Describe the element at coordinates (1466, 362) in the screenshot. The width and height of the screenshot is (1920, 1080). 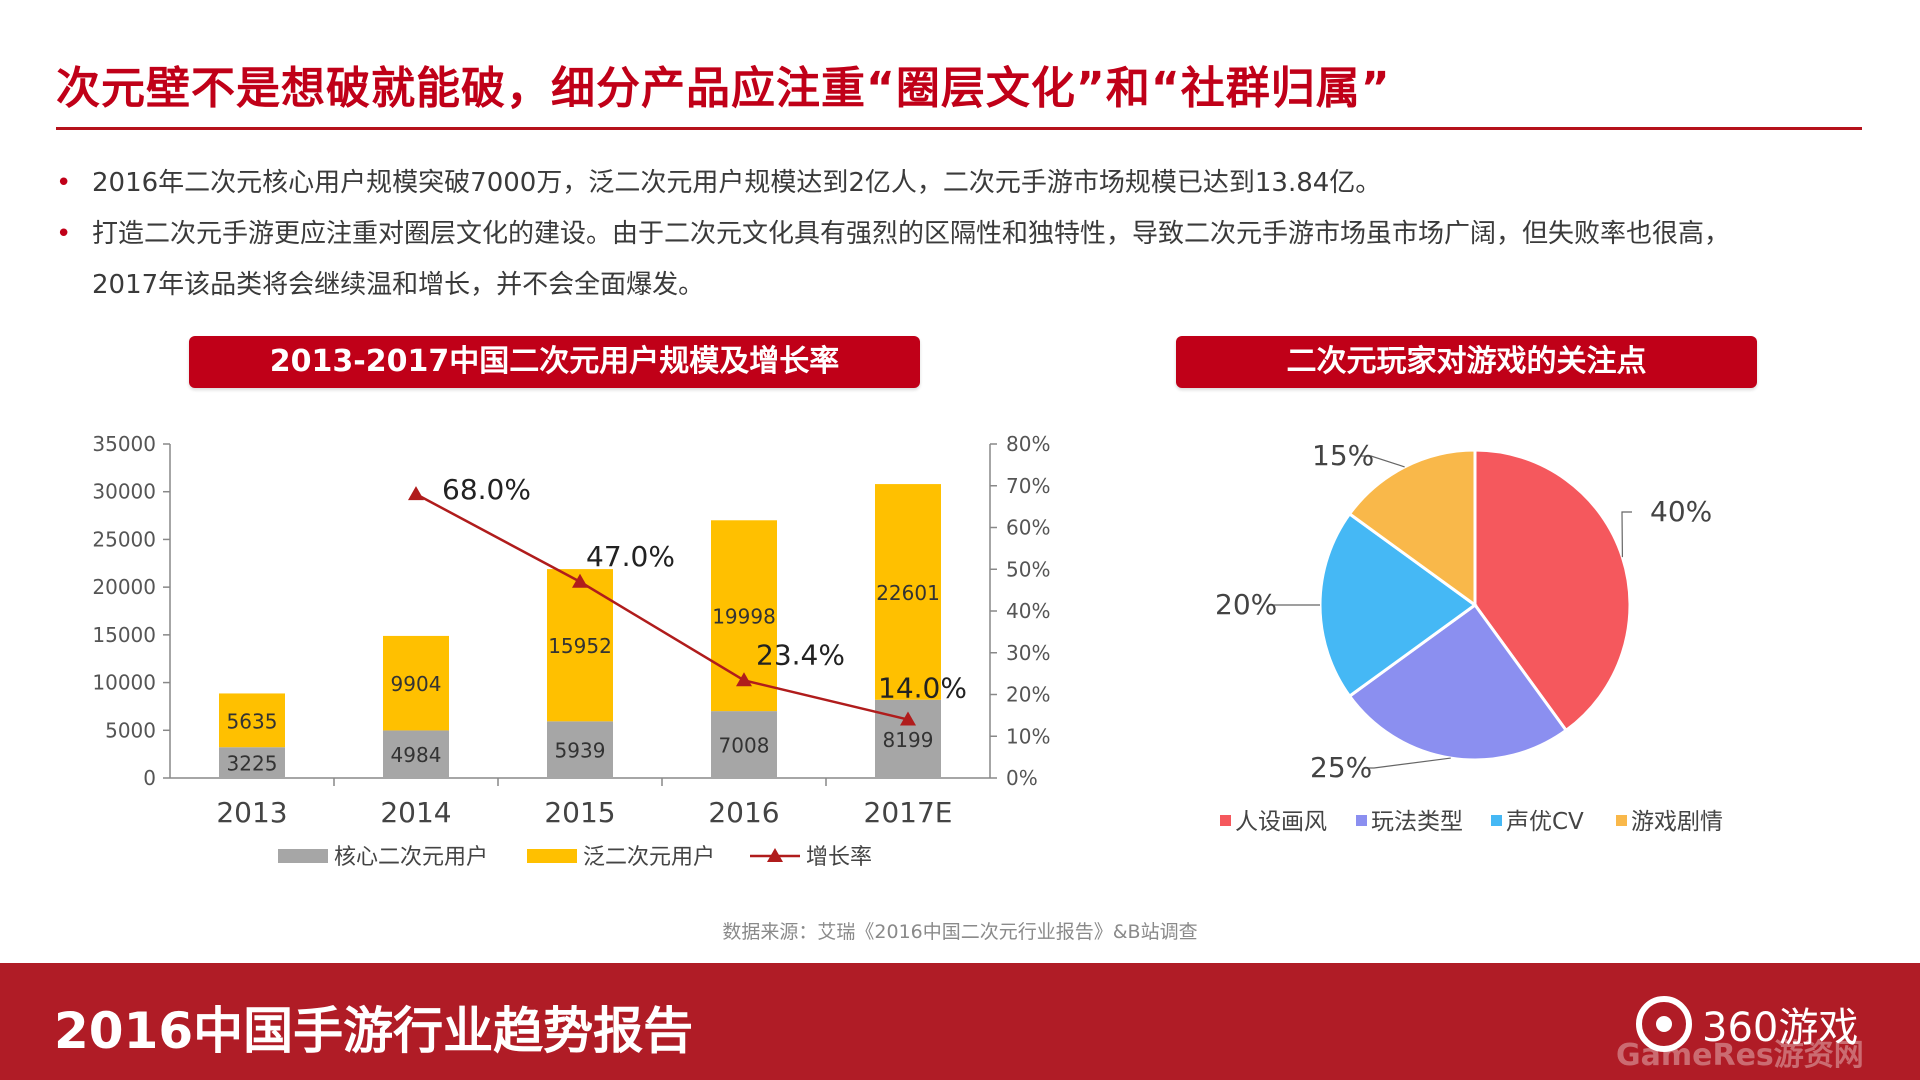
I see `pie-chart-banner: 二次元玩家对游戏的关注点` at that location.